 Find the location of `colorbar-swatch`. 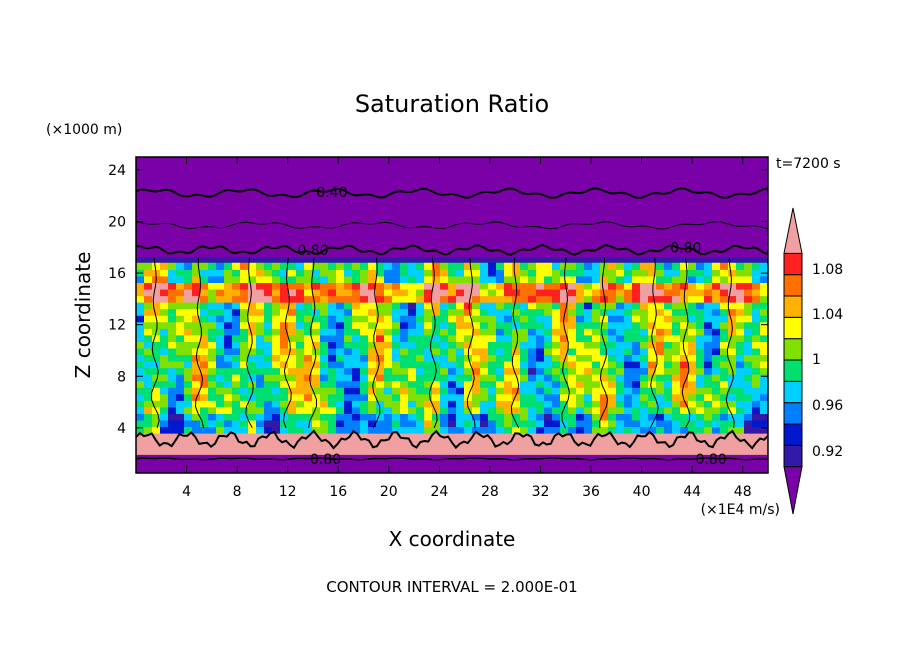

colorbar-swatch is located at coordinates (793, 285).